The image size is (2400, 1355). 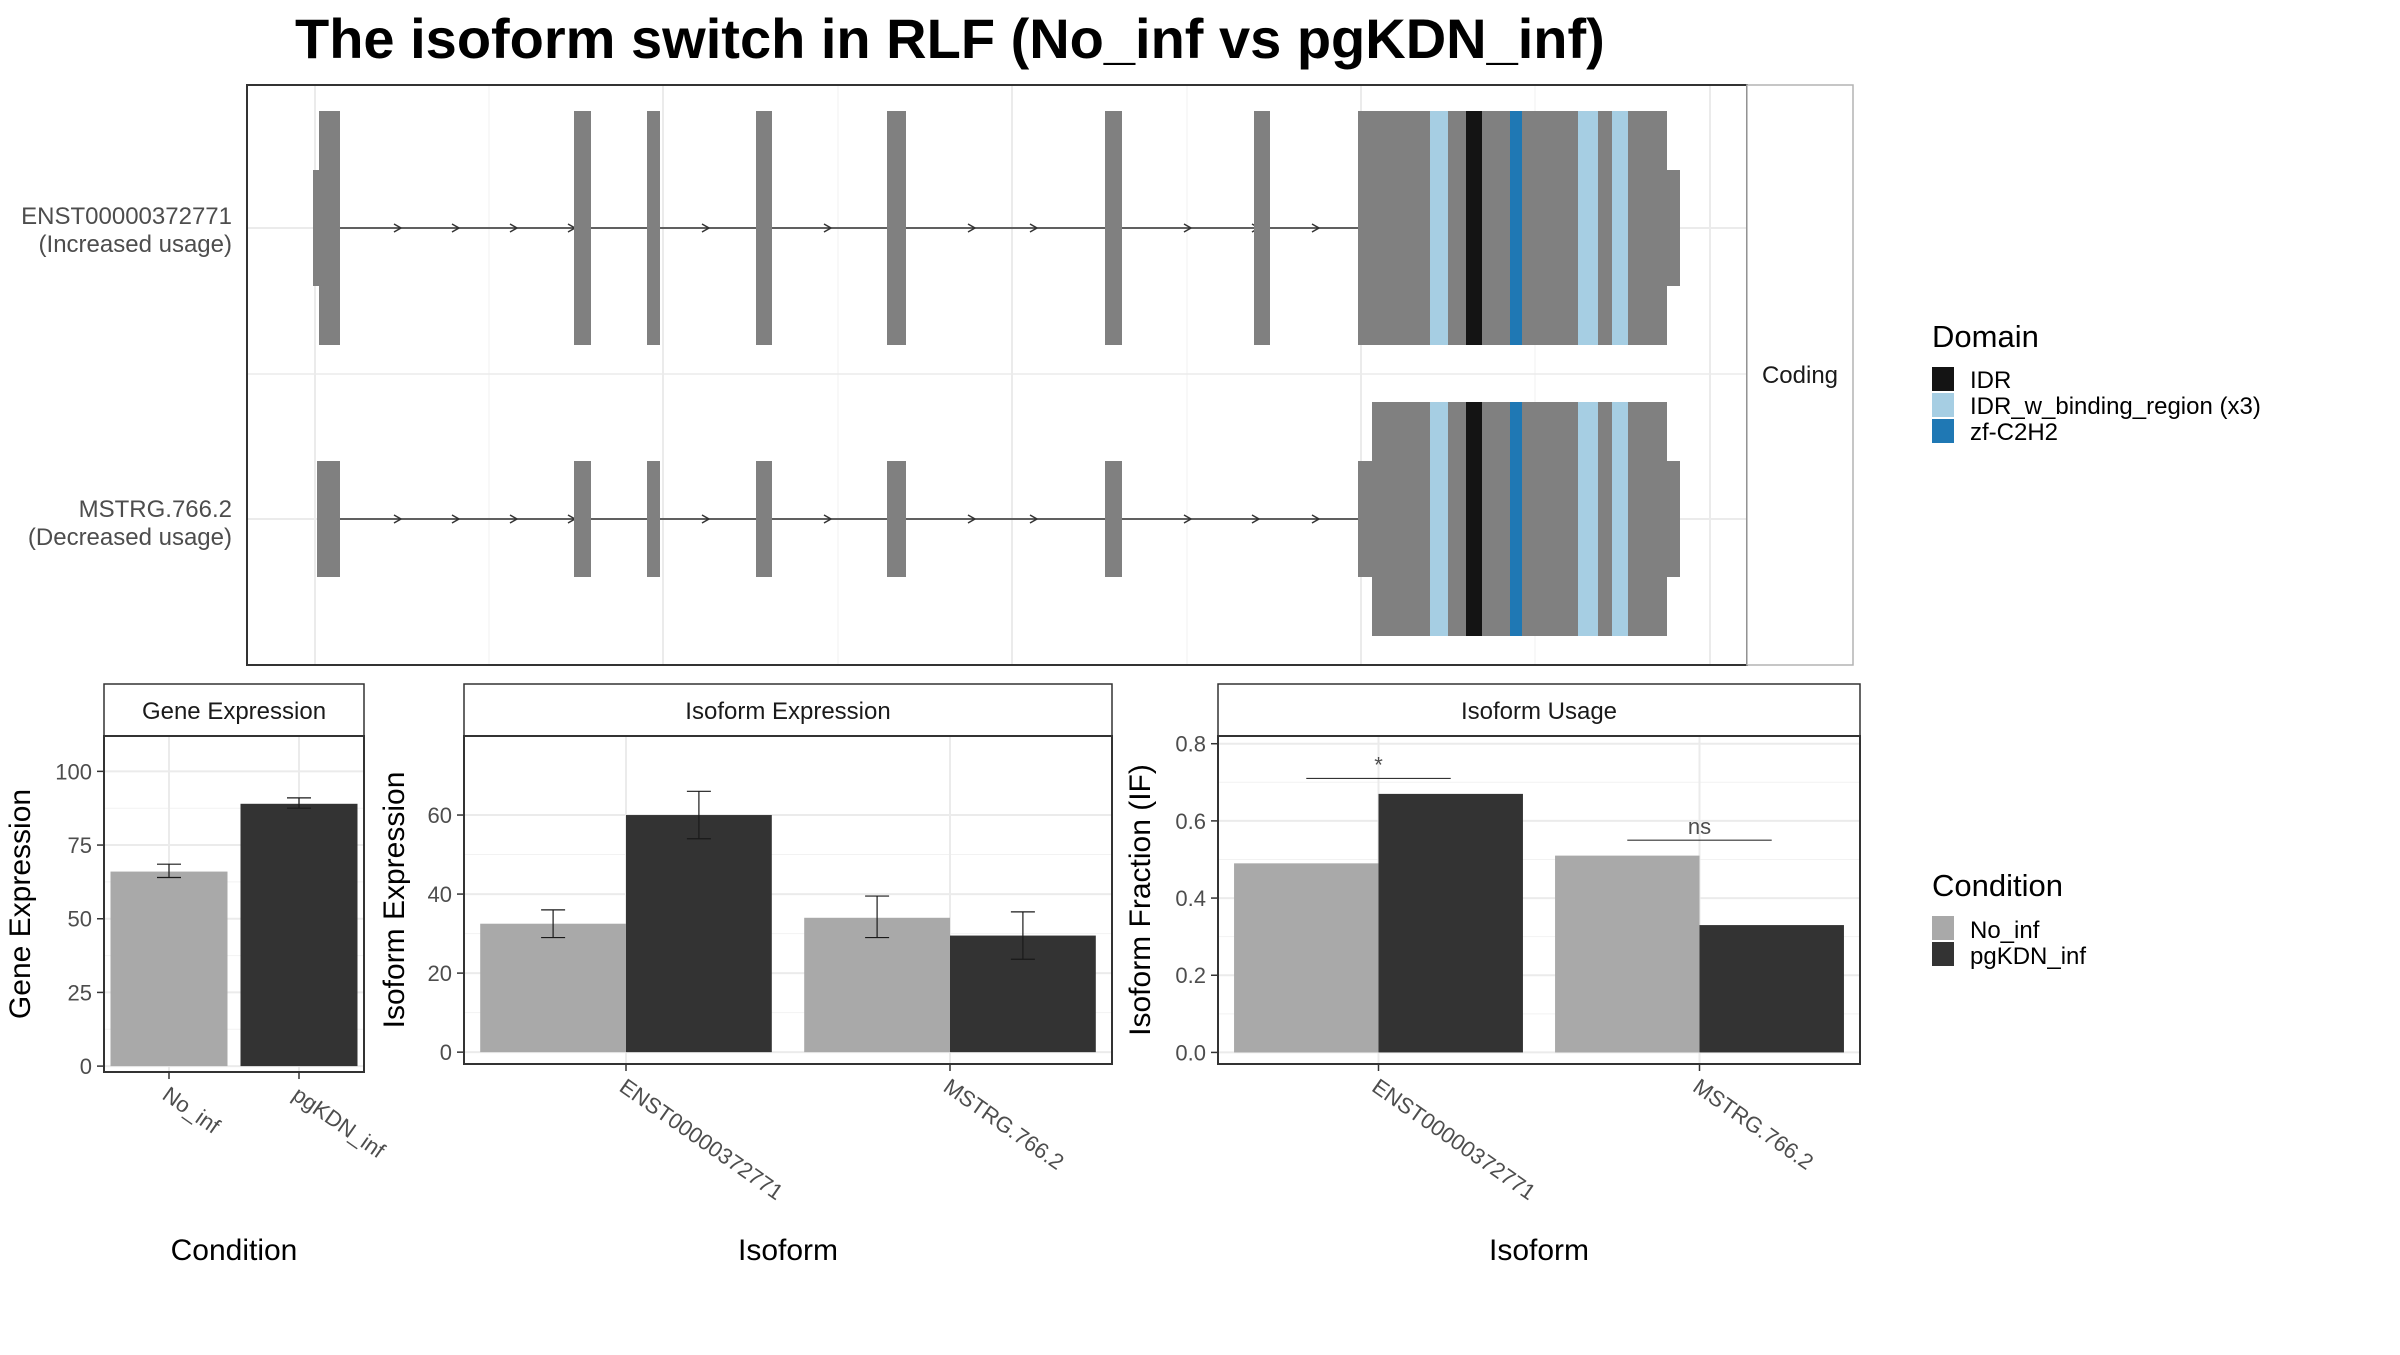 What do you see at coordinates (1140, 900) in the screenshot?
I see `y-axis-title: Isoform Fraction (IF)` at bounding box center [1140, 900].